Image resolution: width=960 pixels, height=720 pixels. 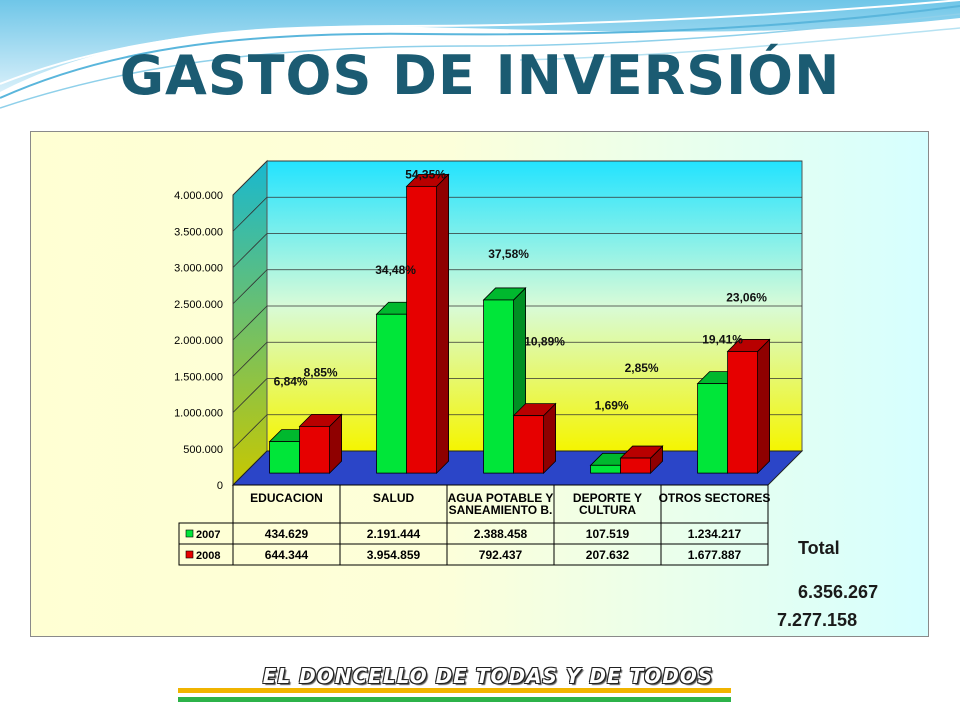 What do you see at coordinates (220, 486) in the screenshot?
I see `y-tick-label: 0` at bounding box center [220, 486].